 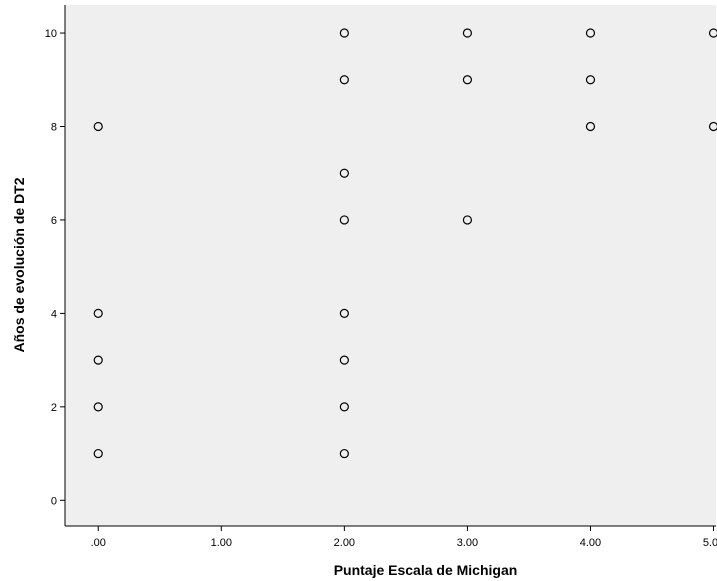 I want to click on x-tick-label: 2.00, so click(x=344, y=543).